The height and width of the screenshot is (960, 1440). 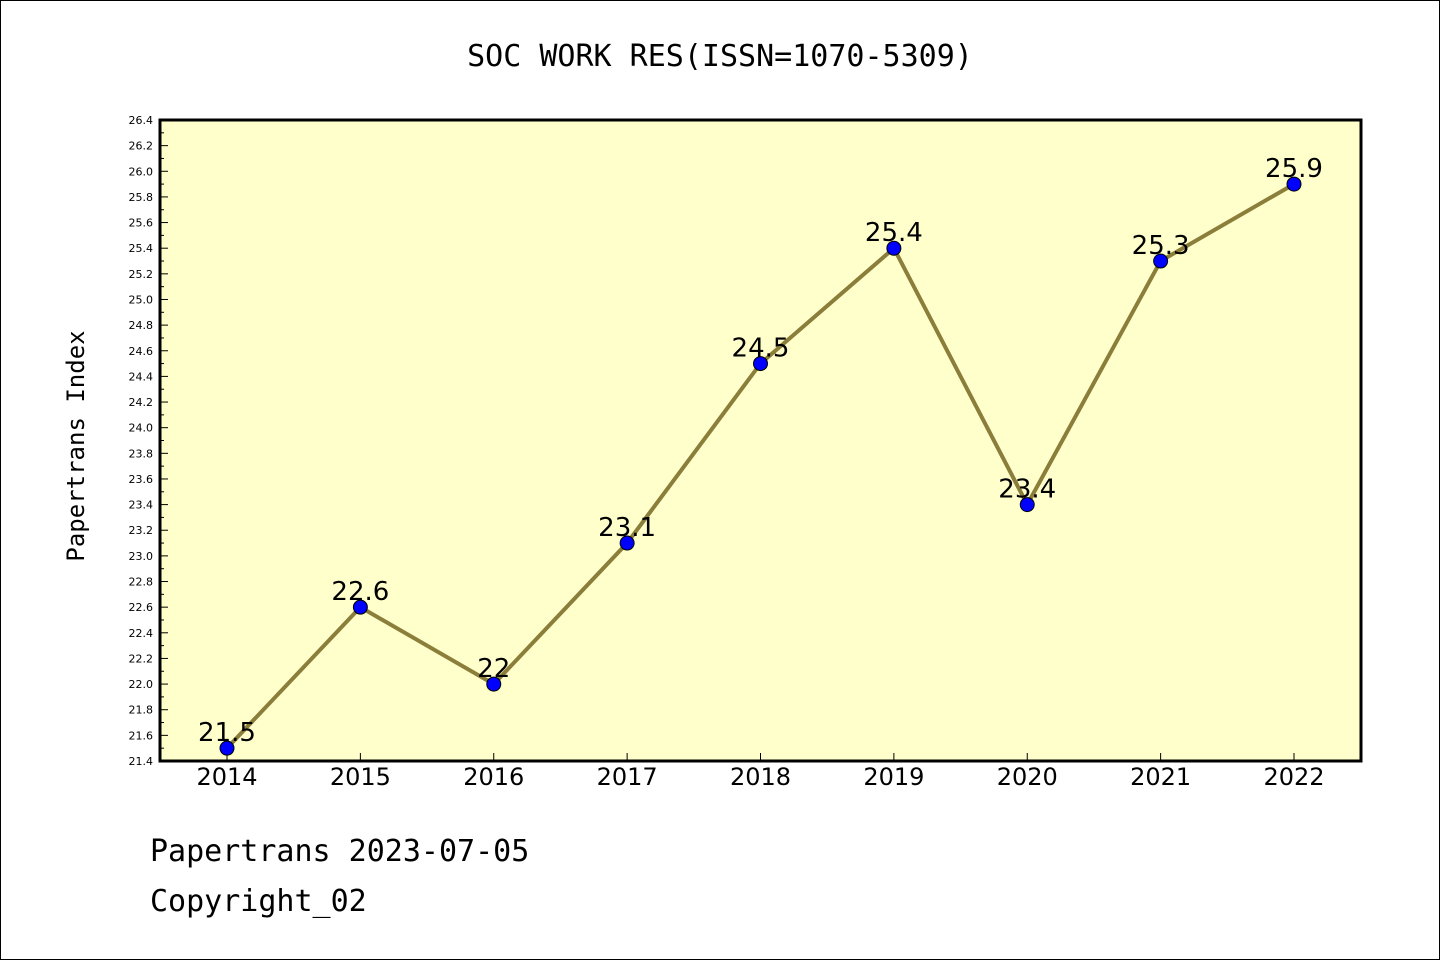 What do you see at coordinates (1294, 169) in the screenshot?
I see `data-label: 25.9` at bounding box center [1294, 169].